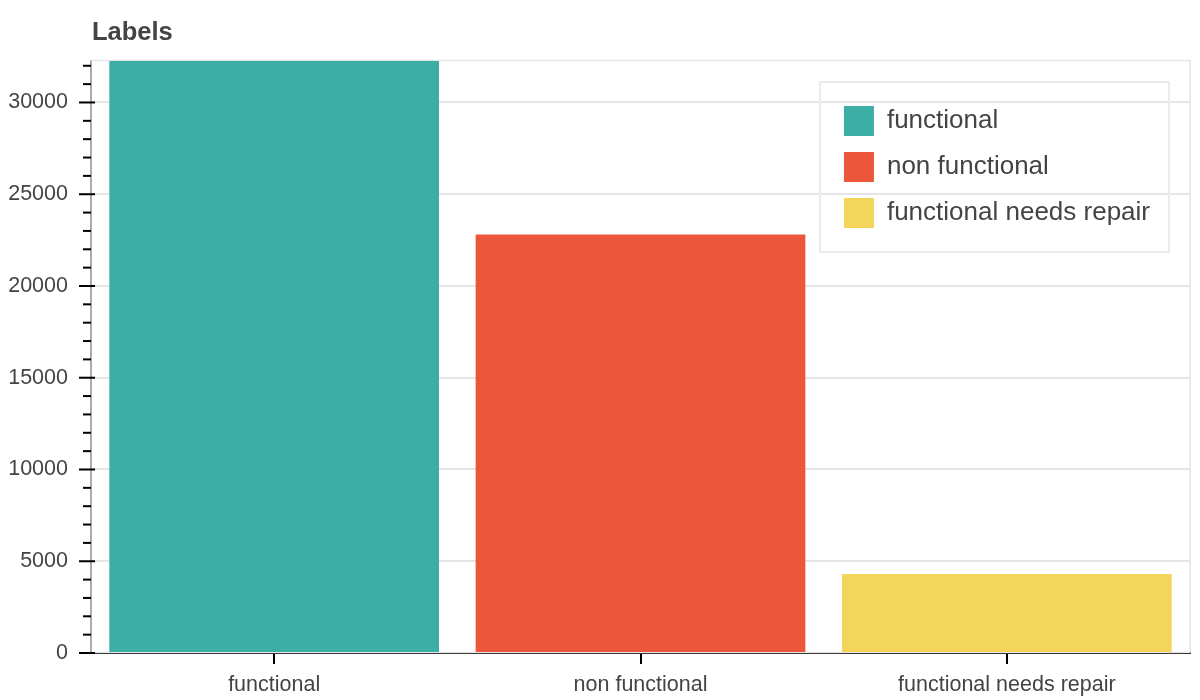 This screenshot has height=700, width=1200. I want to click on y-tick-label: 15000, so click(38, 376).